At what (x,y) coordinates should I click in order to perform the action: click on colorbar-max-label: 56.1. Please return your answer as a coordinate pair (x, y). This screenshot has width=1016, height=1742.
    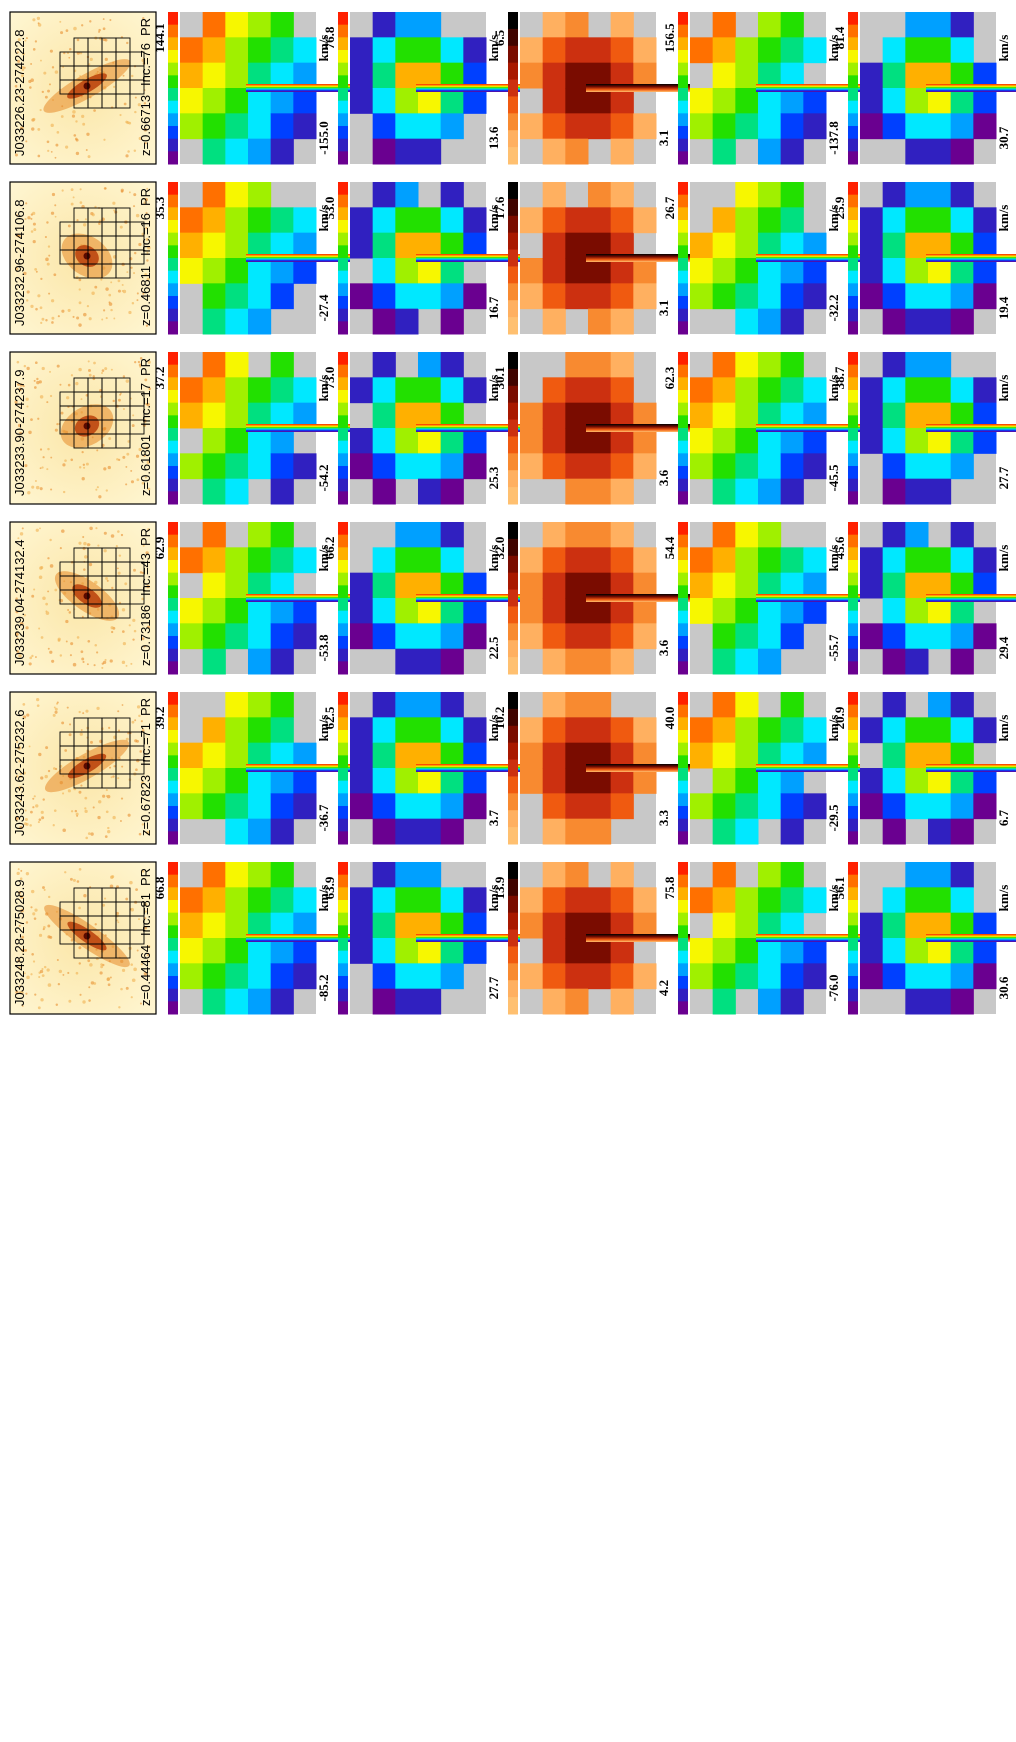
    Looking at the image, I should click on (839, 888).